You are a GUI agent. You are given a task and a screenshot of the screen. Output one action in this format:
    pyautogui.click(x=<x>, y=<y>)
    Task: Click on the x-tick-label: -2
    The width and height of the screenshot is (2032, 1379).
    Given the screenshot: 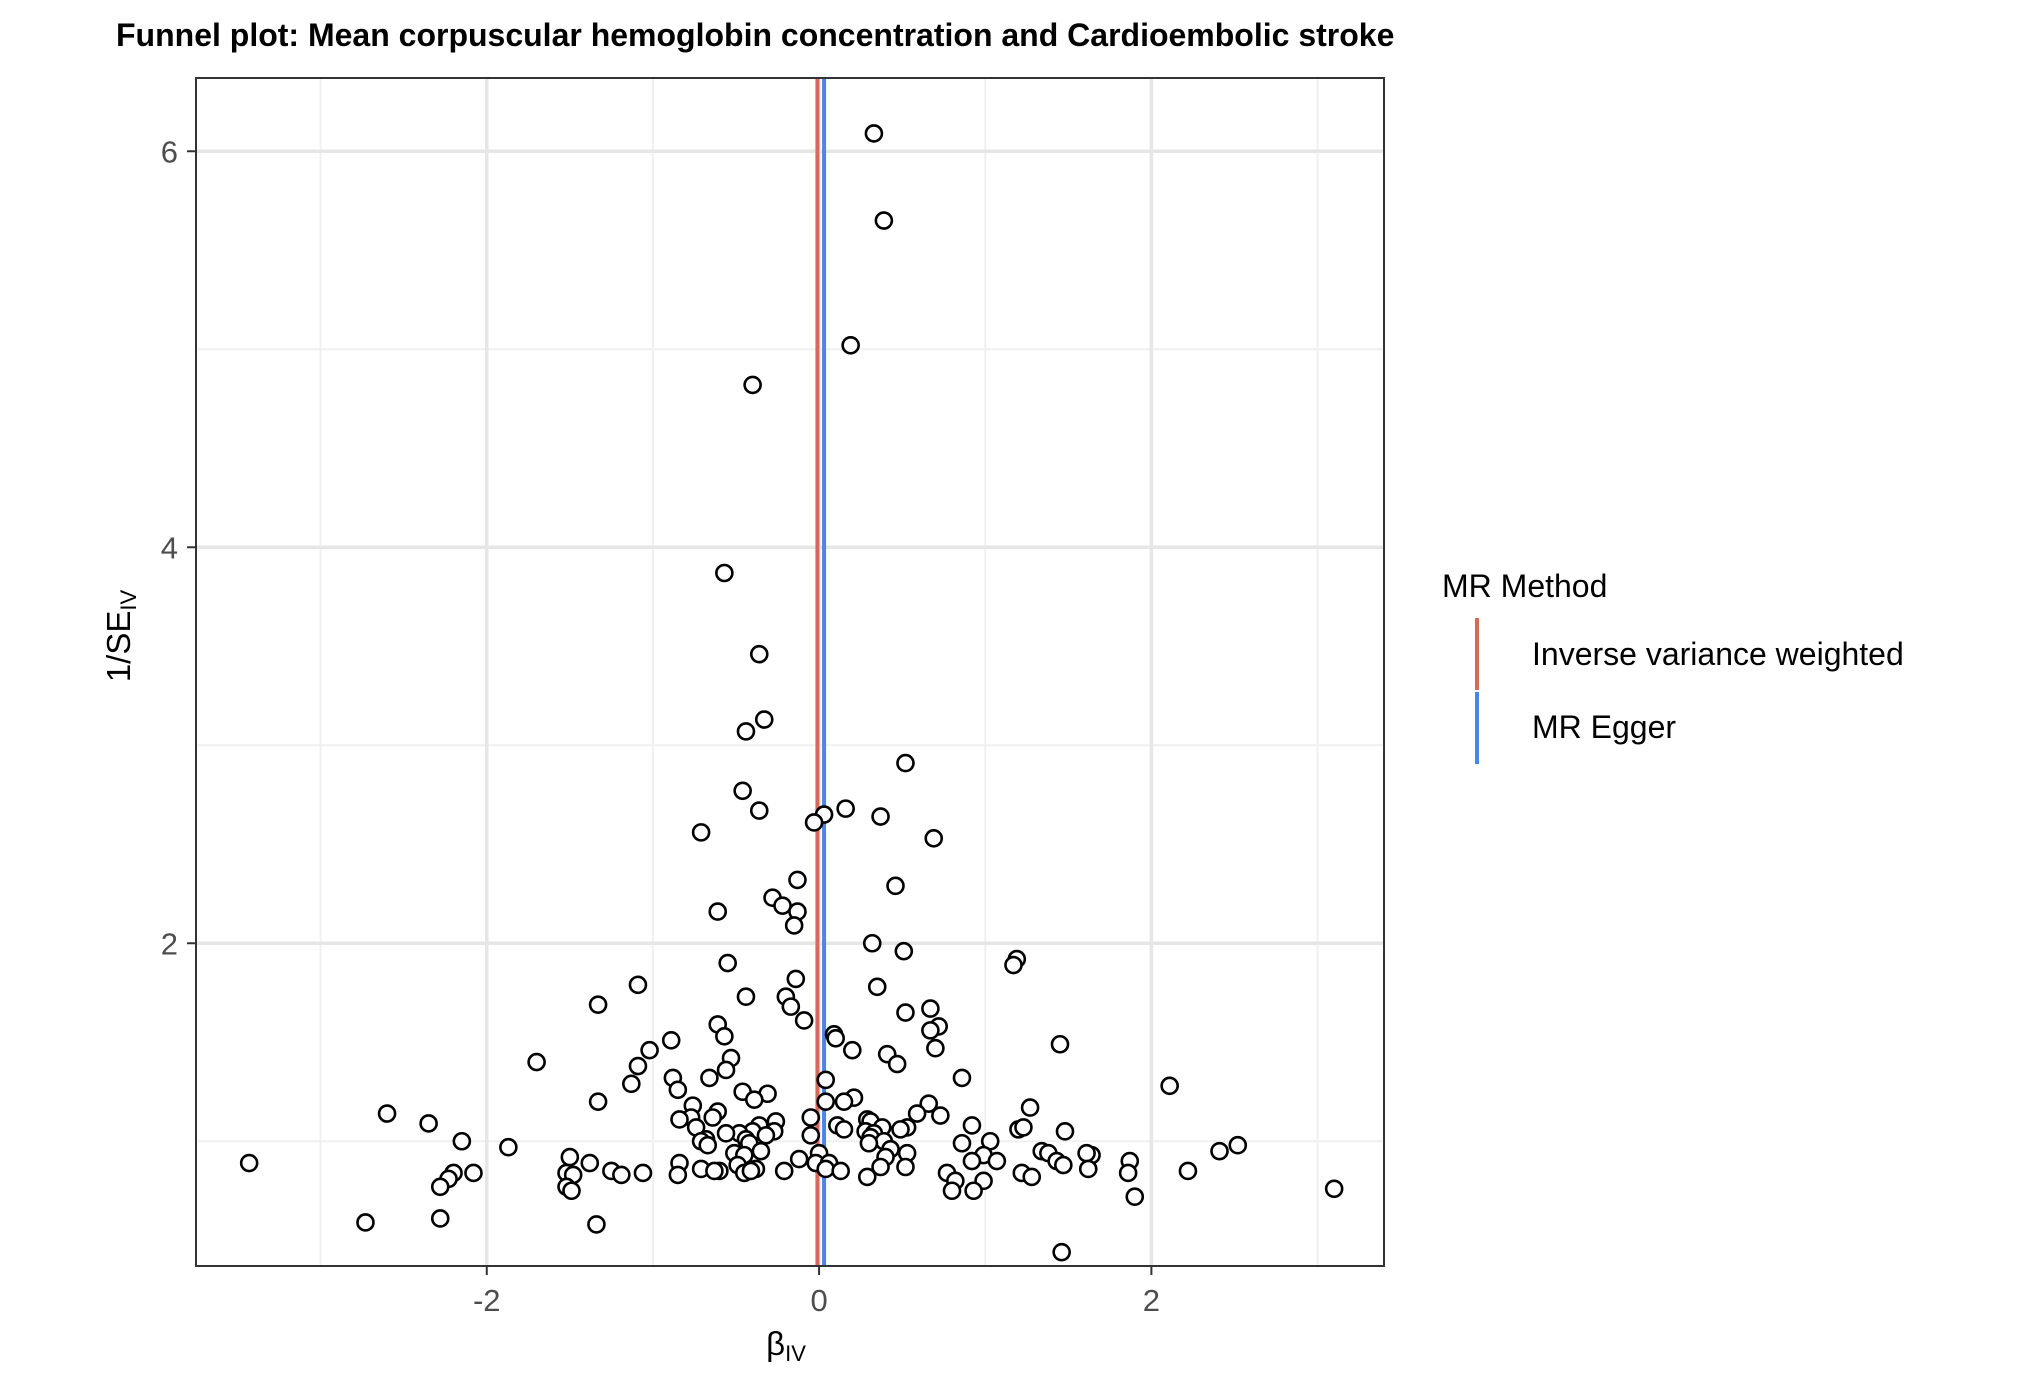 What is the action you would take?
    pyautogui.click(x=487, y=1300)
    